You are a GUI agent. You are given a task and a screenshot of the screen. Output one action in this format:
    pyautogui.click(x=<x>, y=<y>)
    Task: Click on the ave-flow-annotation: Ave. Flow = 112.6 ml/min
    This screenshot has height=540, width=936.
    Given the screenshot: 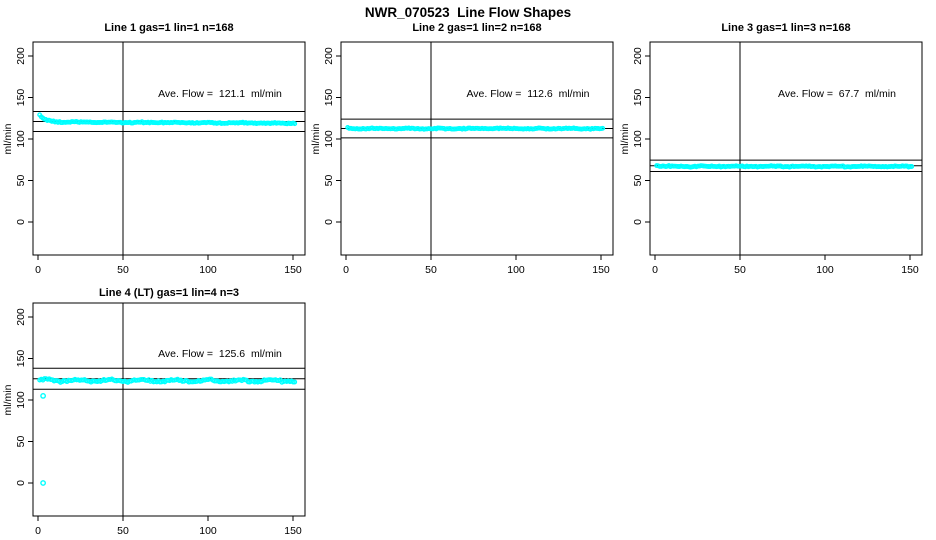 What is the action you would take?
    pyautogui.click(x=527, y=94)
    